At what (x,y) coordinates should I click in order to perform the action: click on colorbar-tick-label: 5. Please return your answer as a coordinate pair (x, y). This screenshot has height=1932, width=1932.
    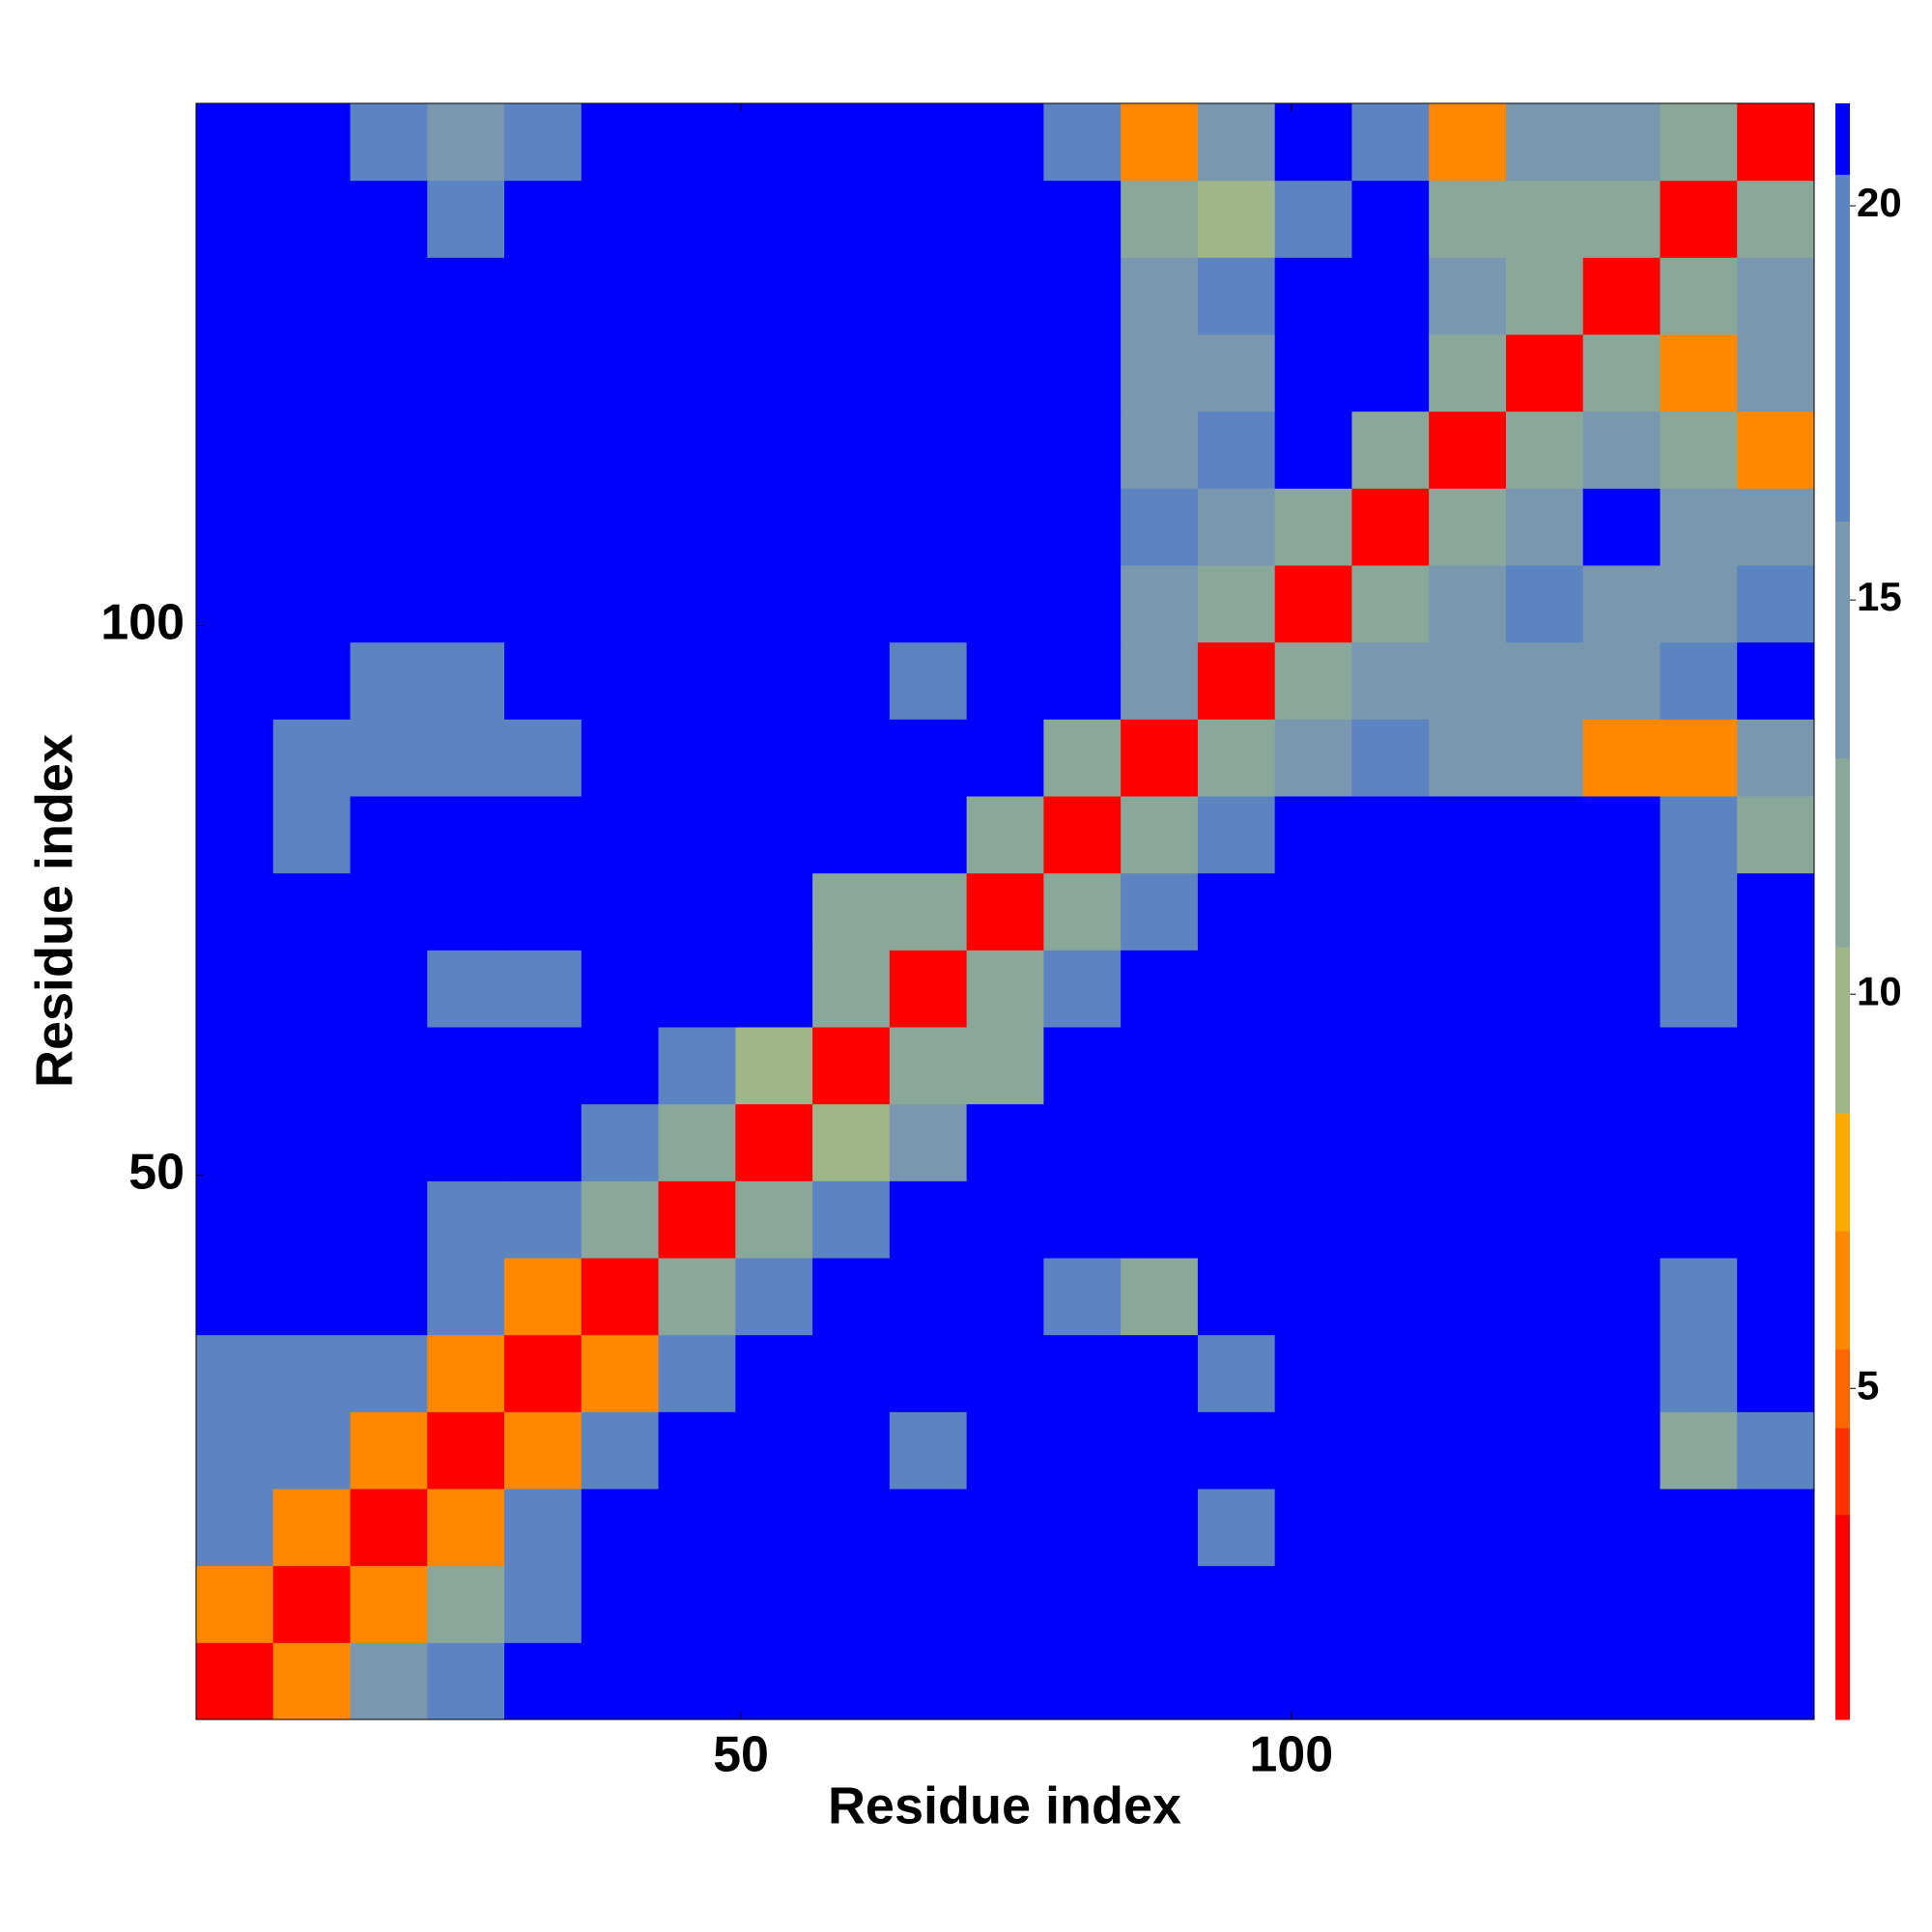
    Looking at the image, I should click on (1868, 1384).